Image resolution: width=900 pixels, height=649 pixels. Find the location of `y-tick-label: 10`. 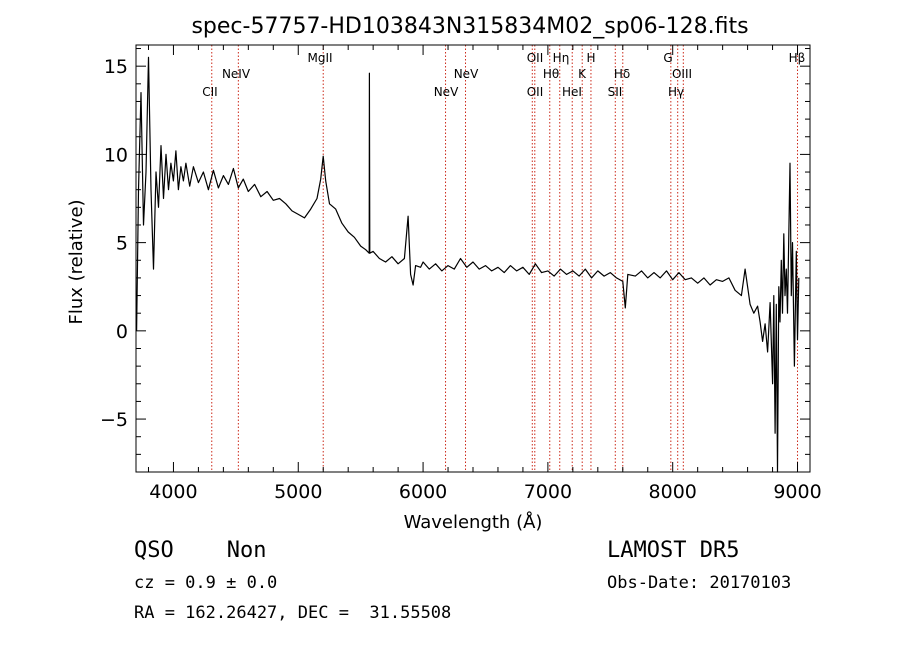

y-tick-label: 10 is located at coordinates (116, 155).